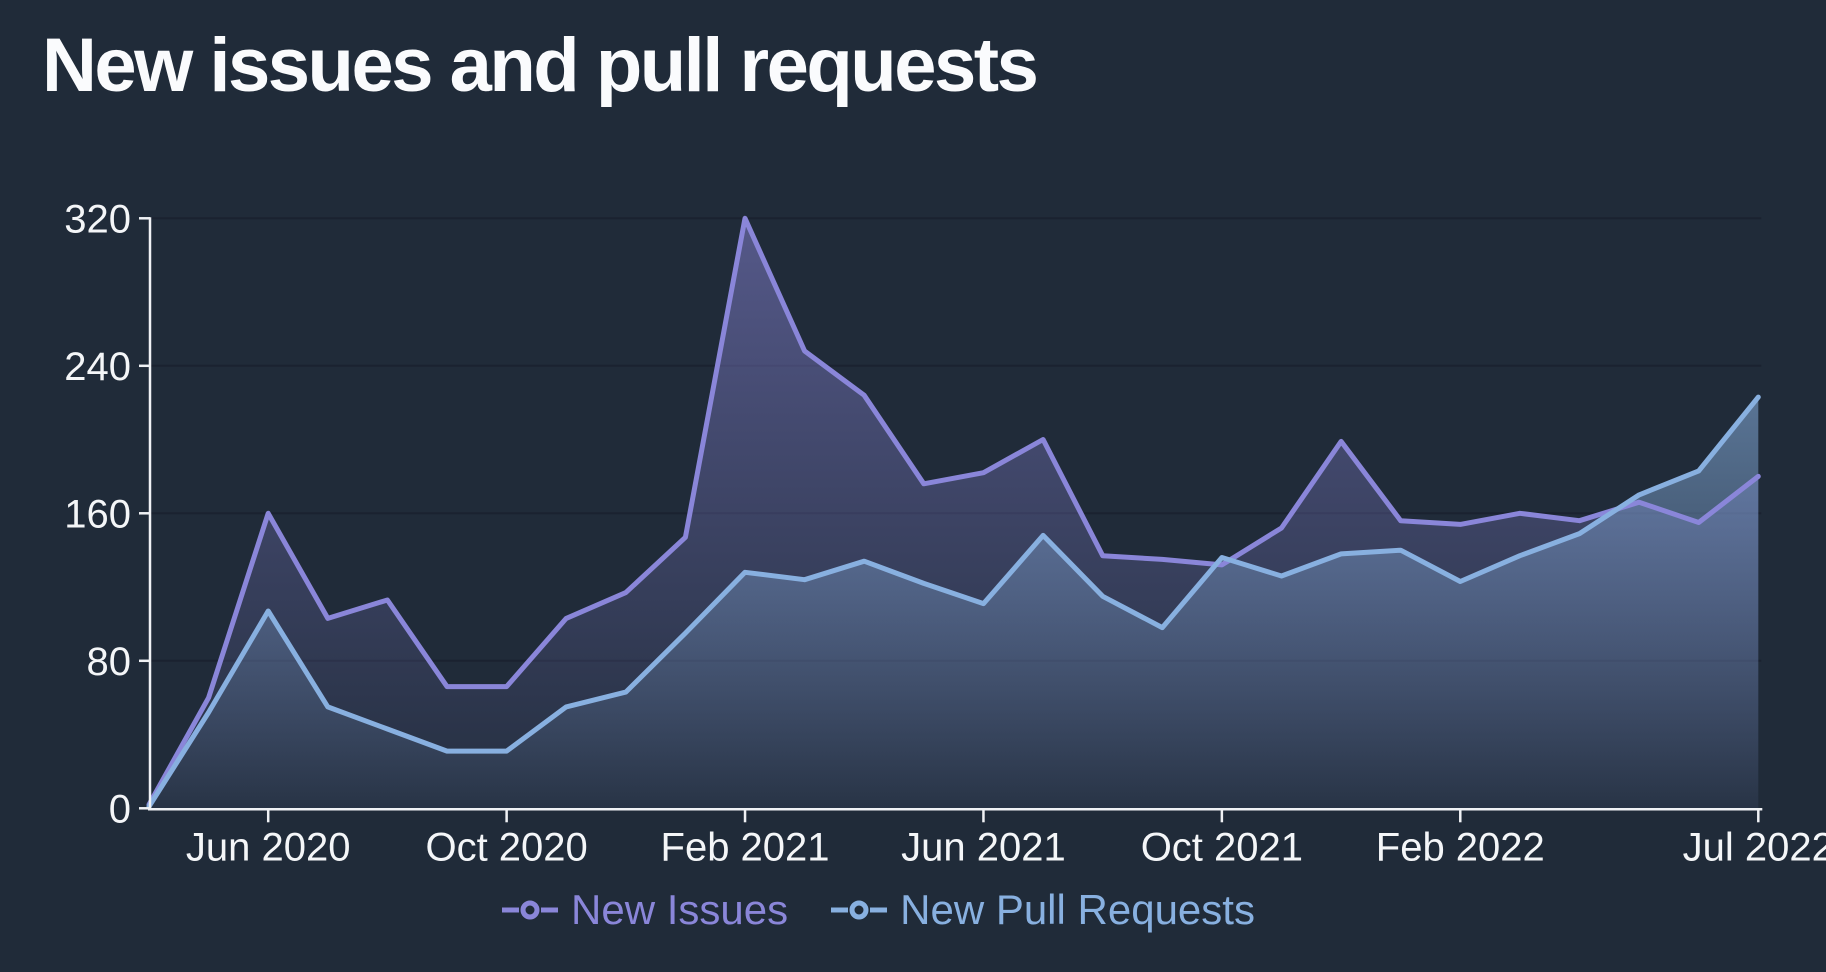 This screenshot has width=1826, height=972. Describe the element at coordinates (268, 847) in the screenshot. I see `x-tick-label: Jun 2020` at that location.